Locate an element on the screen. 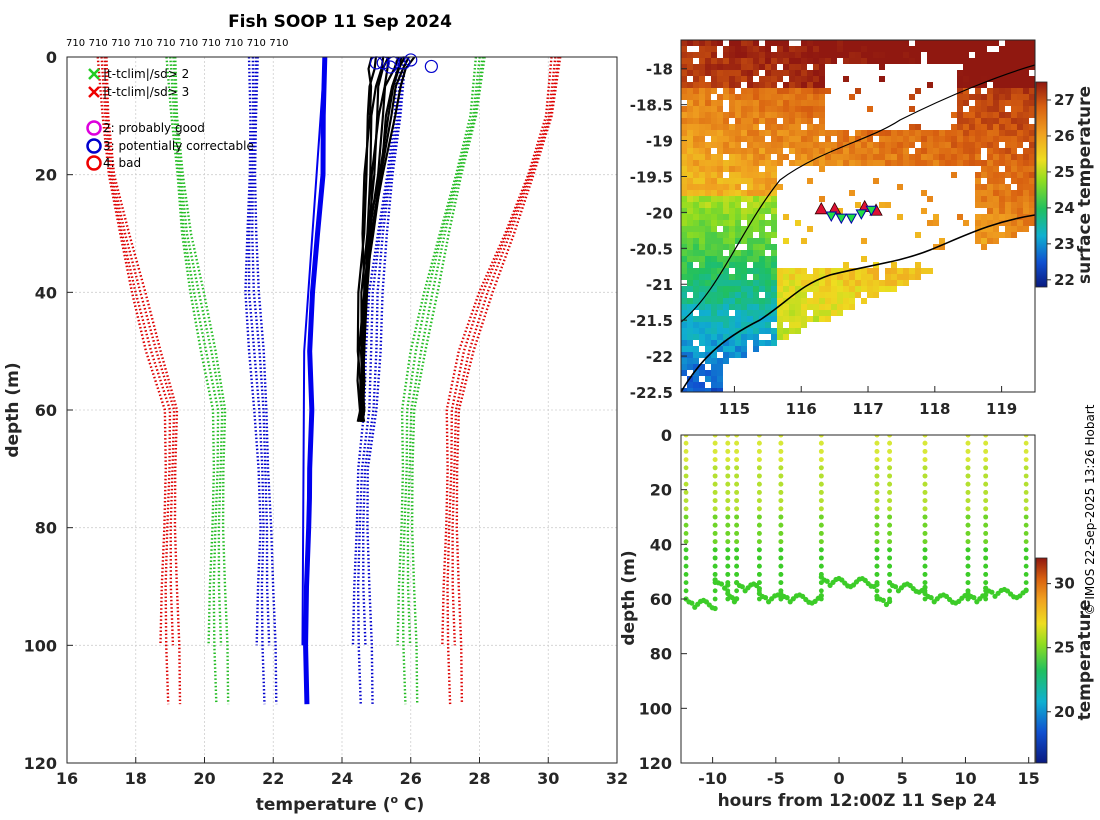  top-label-710: 710 is located at coordinates (98, 43).